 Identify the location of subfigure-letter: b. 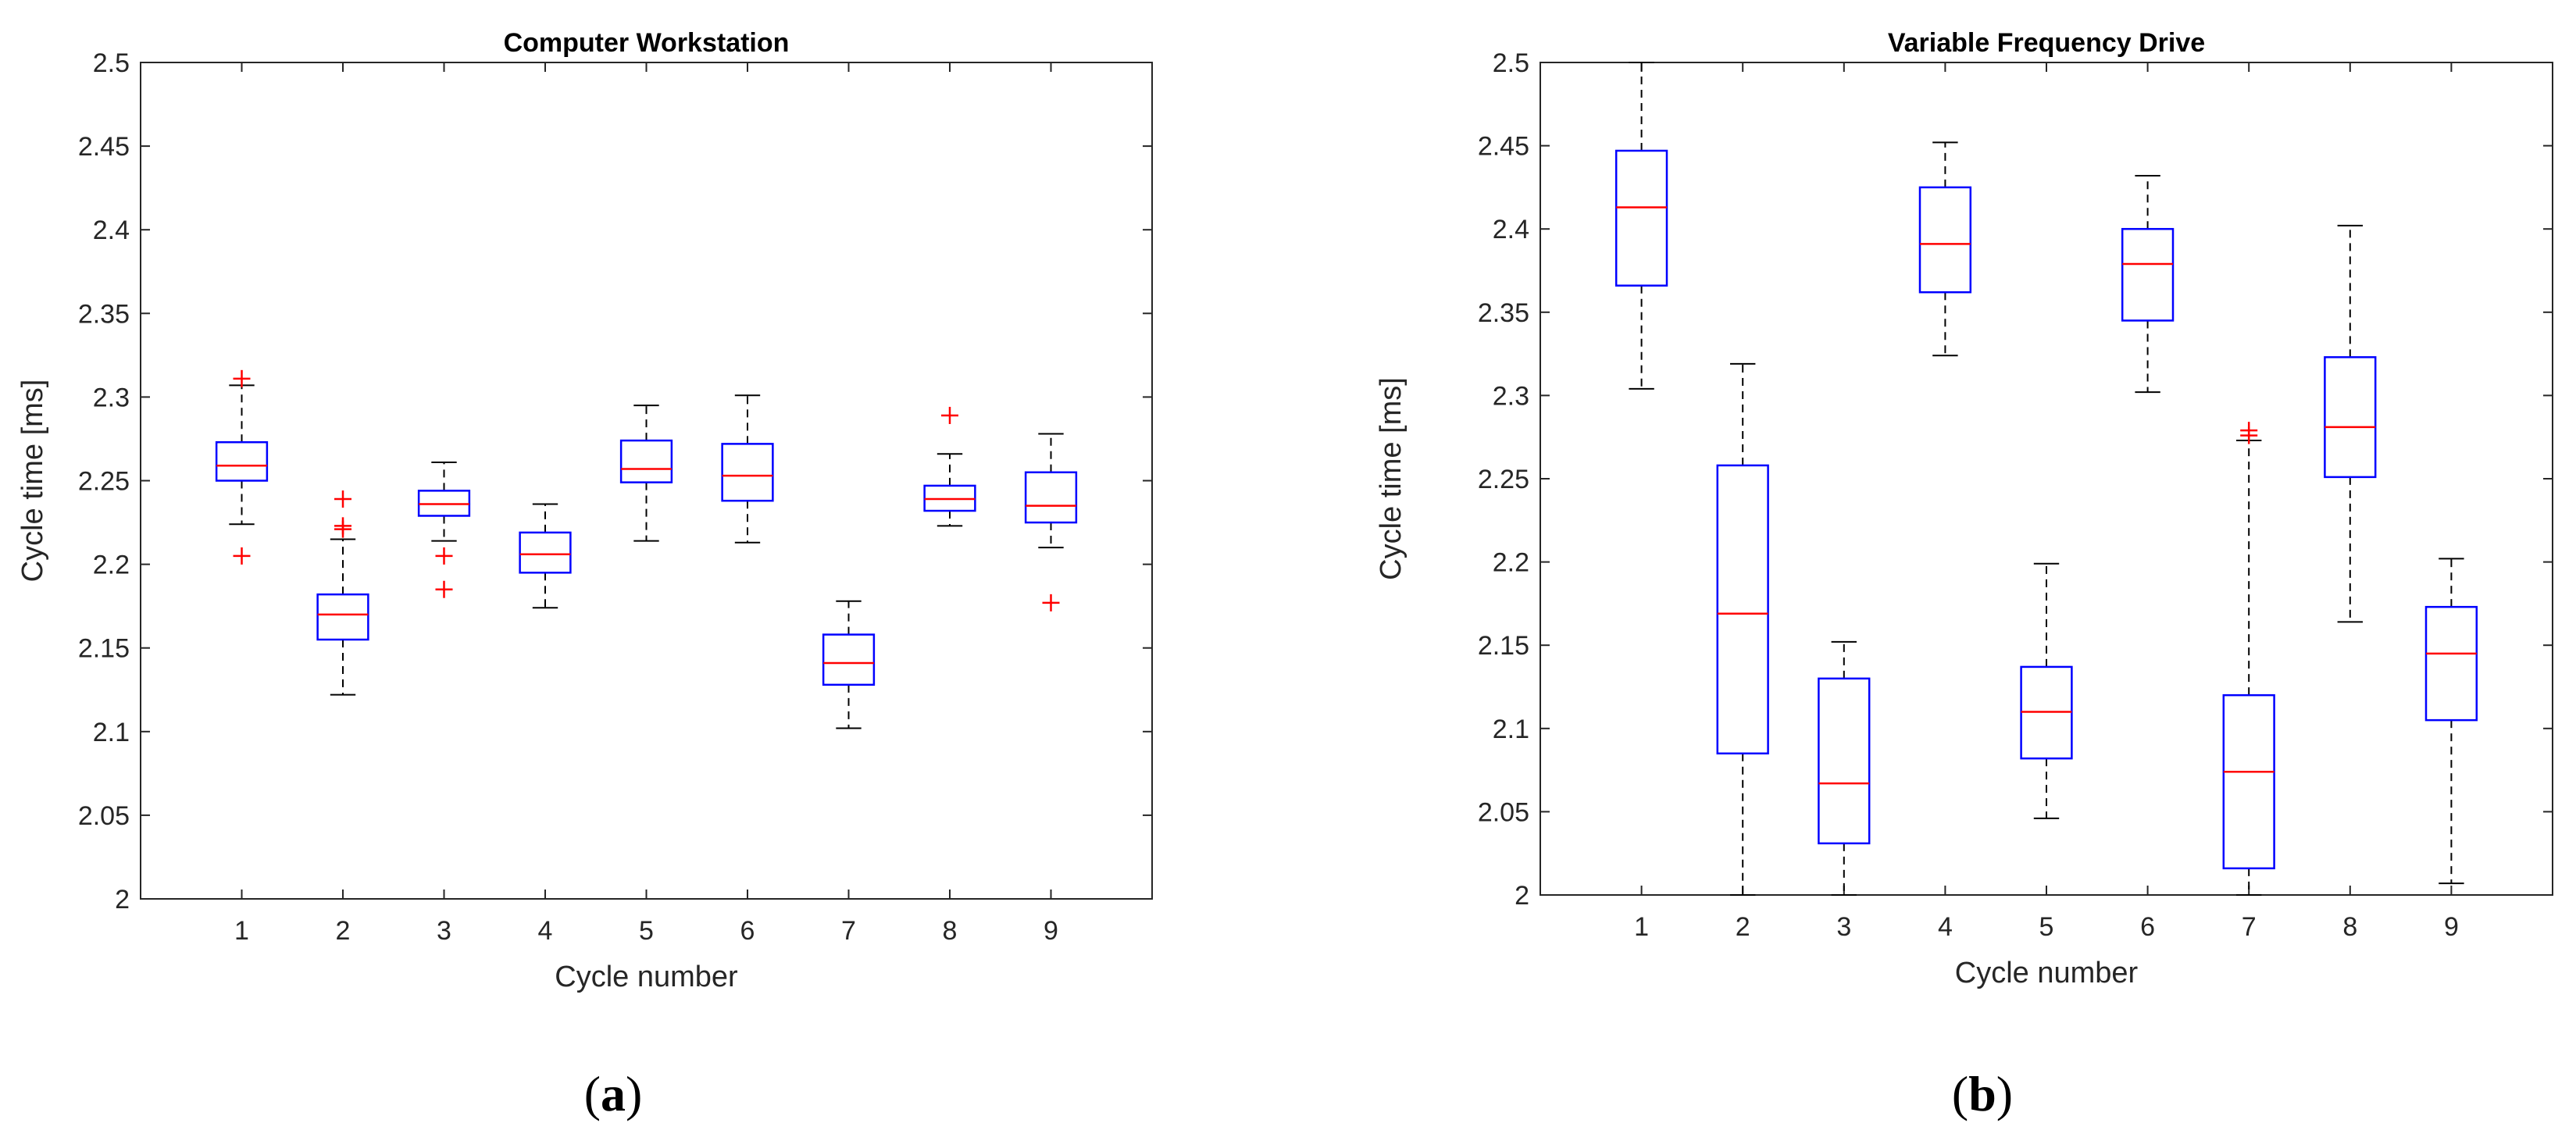
(1982, 1093).